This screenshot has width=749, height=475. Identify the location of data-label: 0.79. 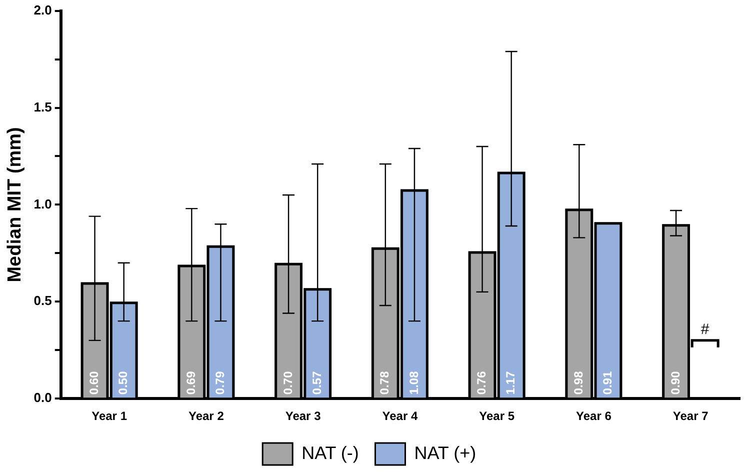
(220, 382).